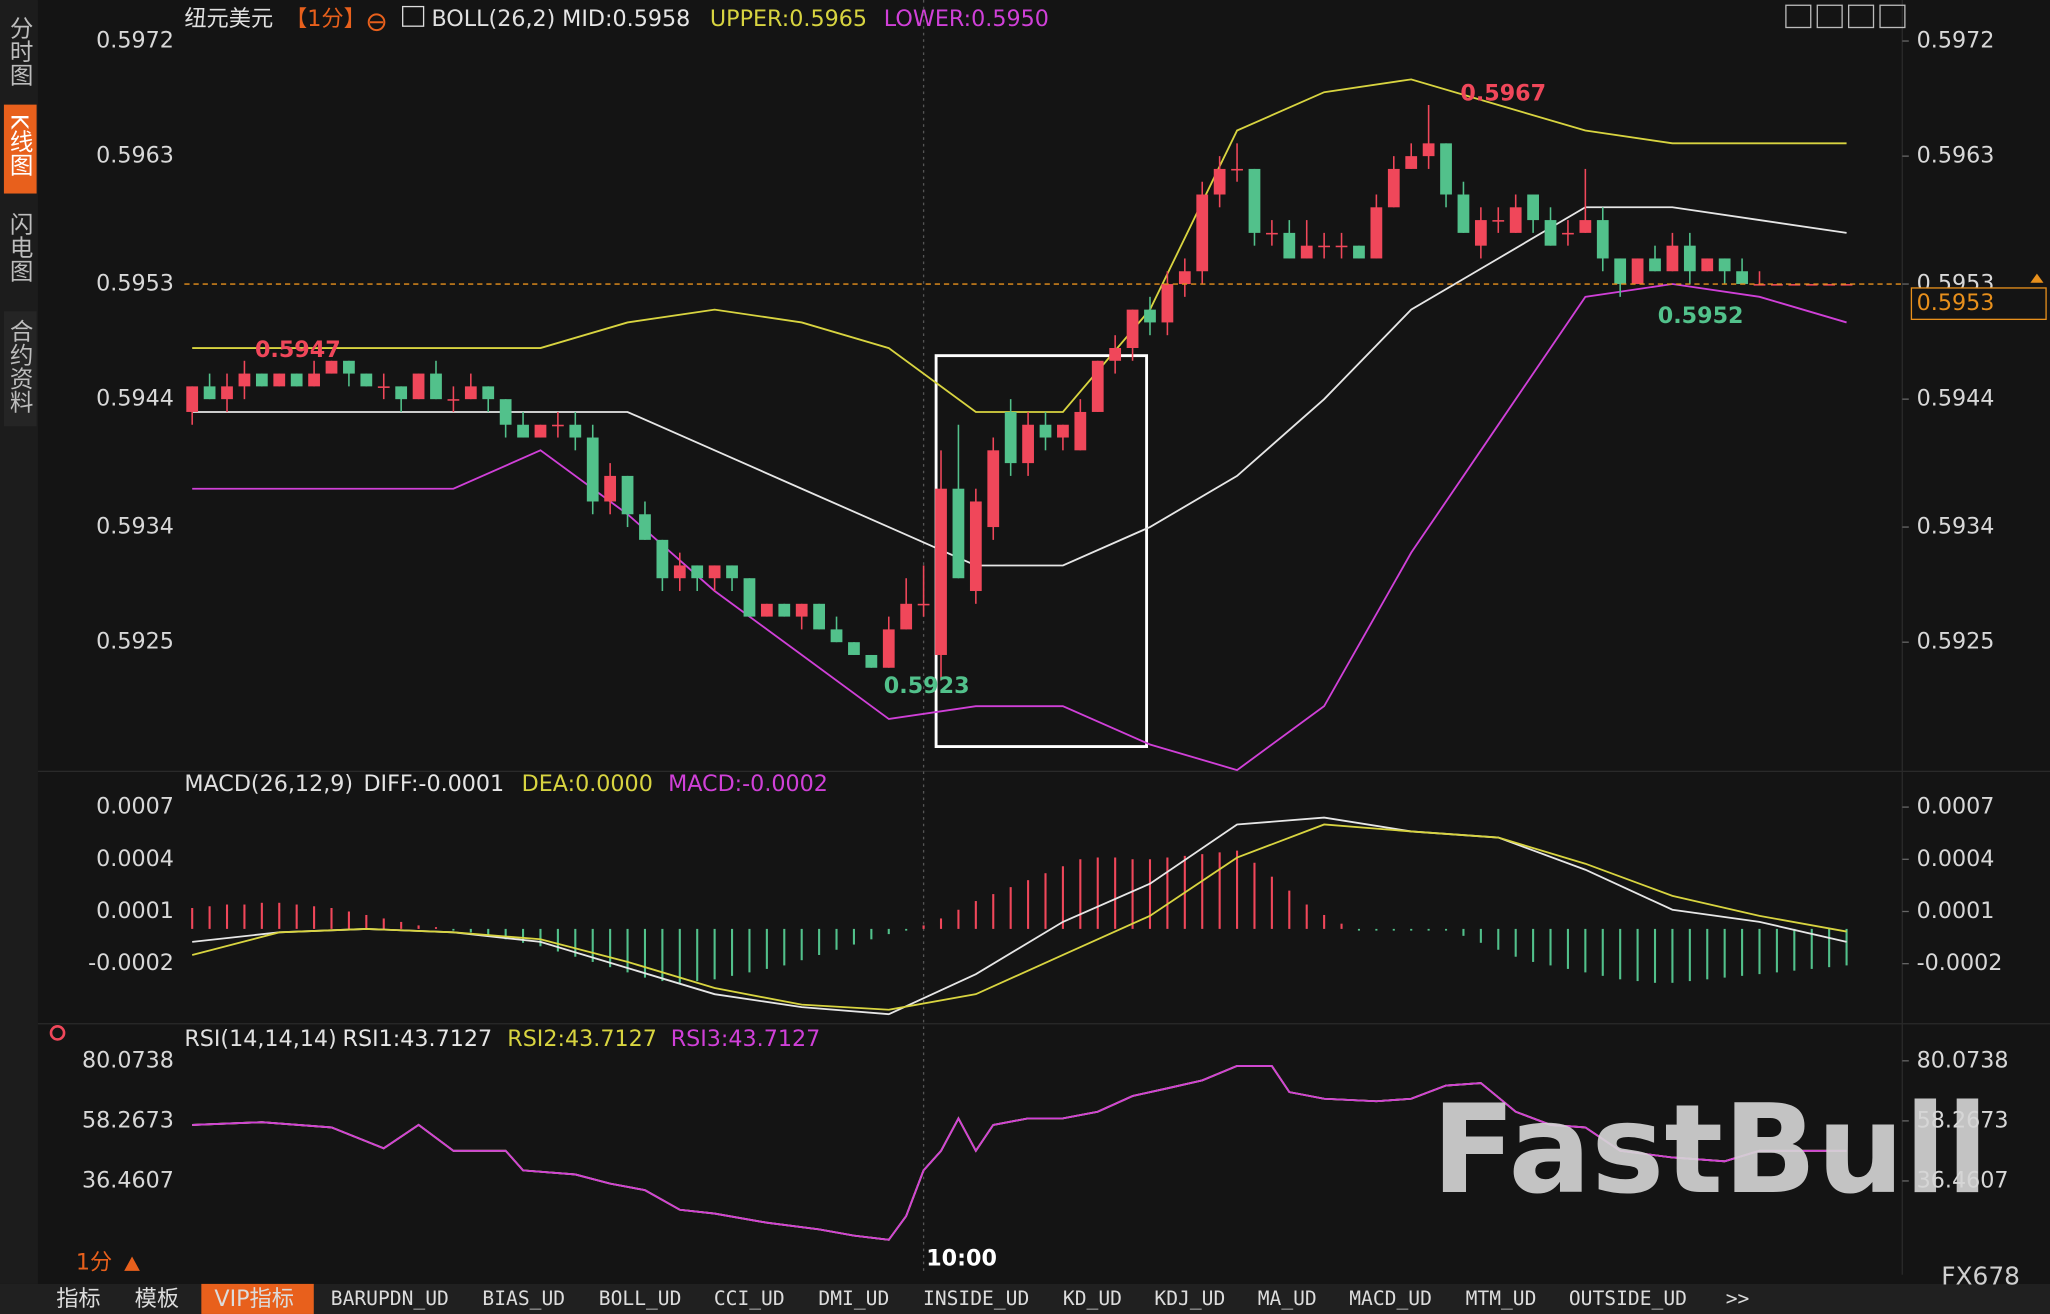  Describe the element at coordinates (1287, 1298) in the screenshot. I see `tab: MA_UD` at that location.